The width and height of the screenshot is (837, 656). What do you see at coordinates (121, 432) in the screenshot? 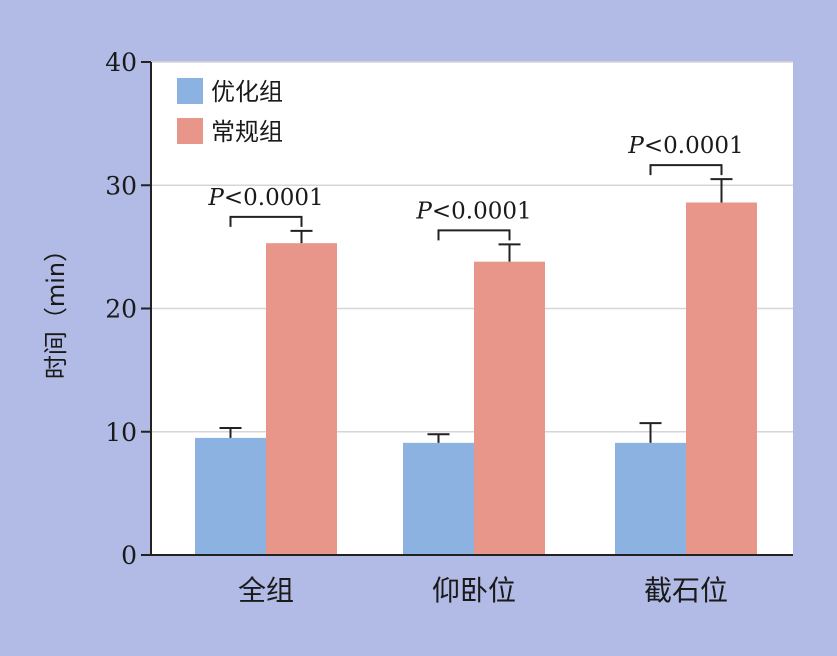
I see `y-tick-label: 10` at bounding box center [121, 432].